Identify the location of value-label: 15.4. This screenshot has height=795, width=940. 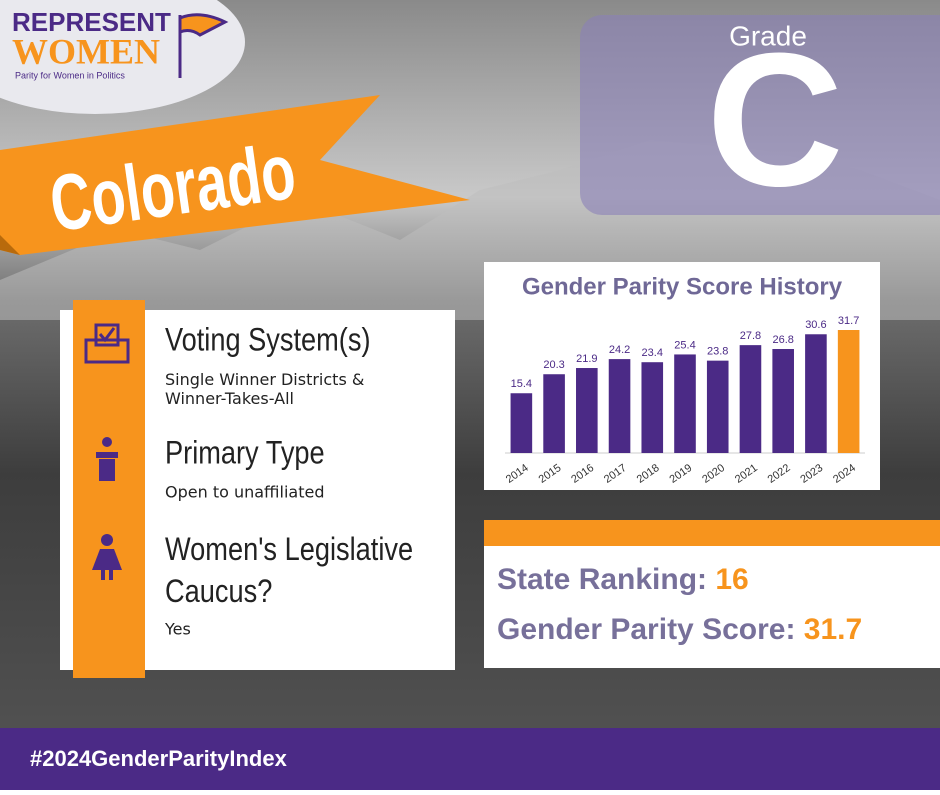
(521, 384).